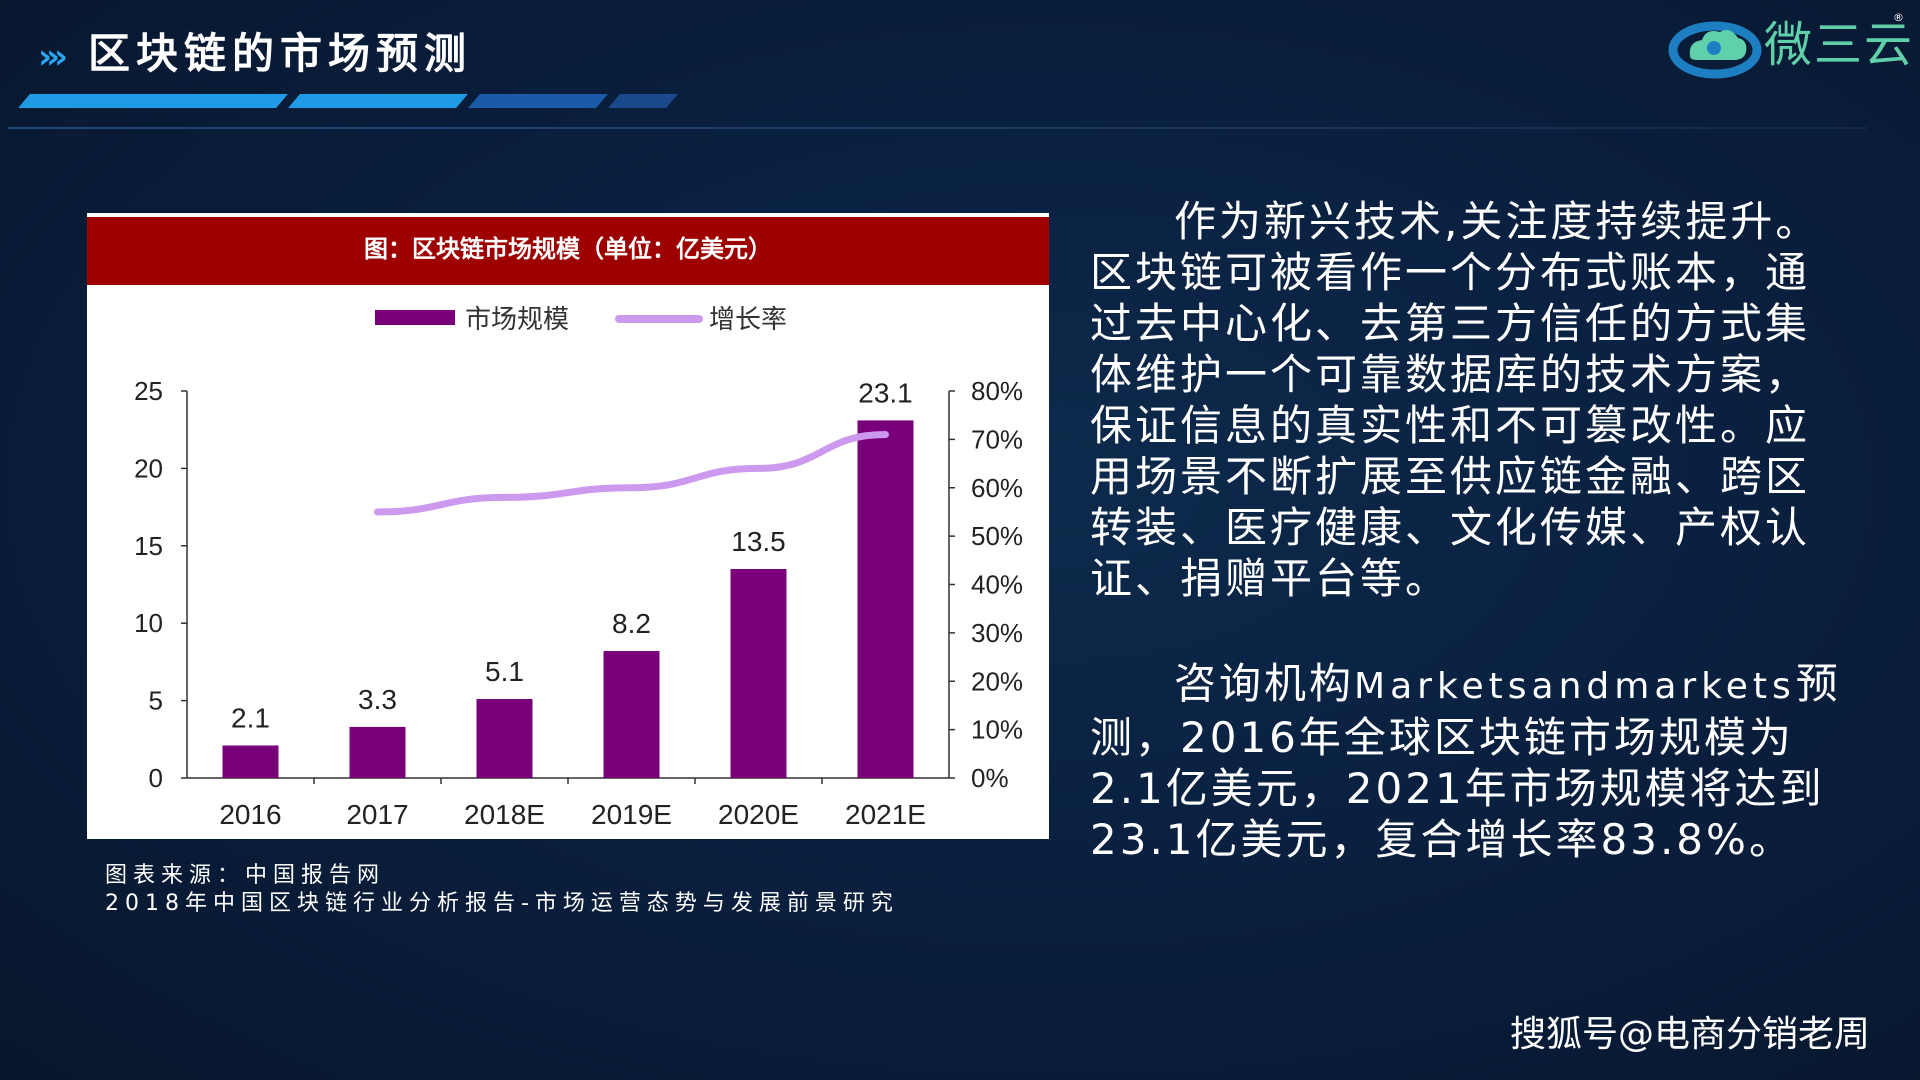 This screenshot has width=1920, height=1080. I want to click on bar-2018E, so click(504, 738).